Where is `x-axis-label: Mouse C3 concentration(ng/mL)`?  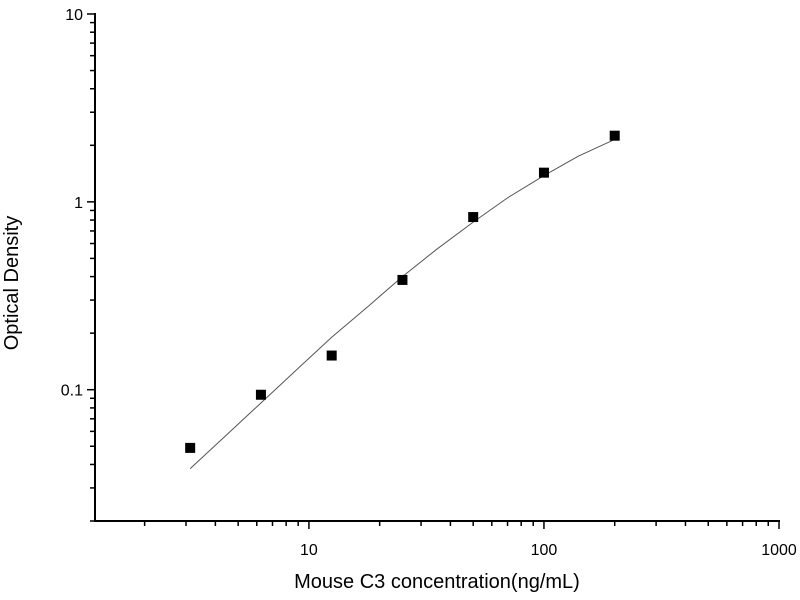
x-axis-label: Mouse C3 concentration(ng/mL) is located at coordinates (437, 582).